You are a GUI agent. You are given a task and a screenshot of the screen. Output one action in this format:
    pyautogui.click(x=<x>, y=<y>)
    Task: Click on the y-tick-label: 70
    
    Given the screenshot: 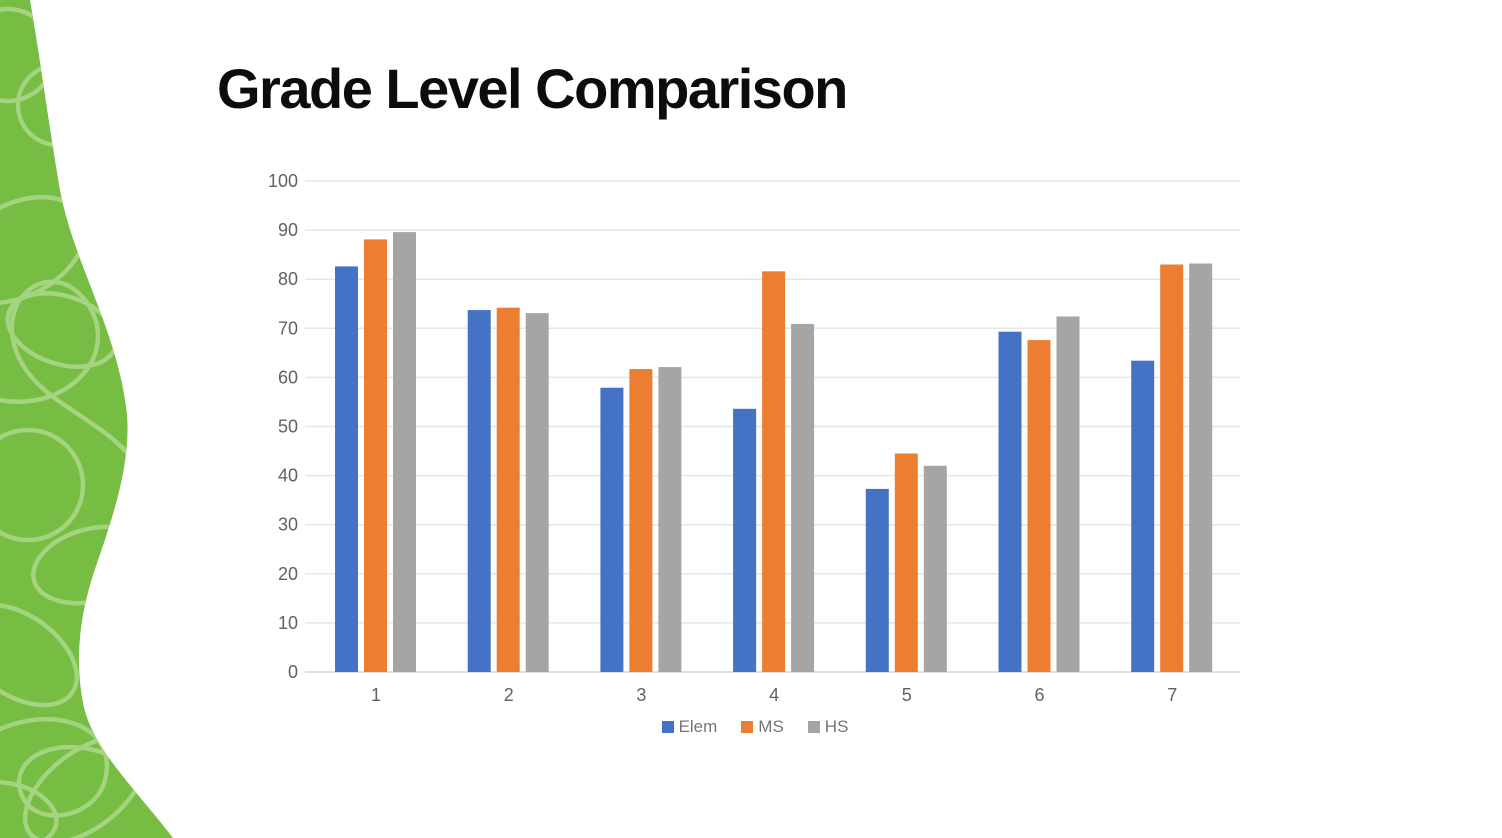 What is the action you would take?
    pyautogui.click(x=288, y=328)
    